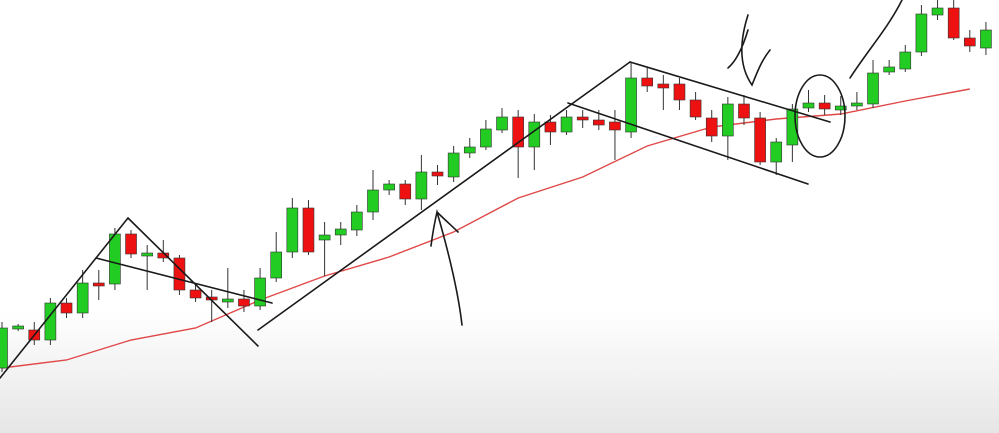  What do you see at coordinates (749, 50) in the screenshot?
I see `arrow-down` at bounding box center [749, 50].